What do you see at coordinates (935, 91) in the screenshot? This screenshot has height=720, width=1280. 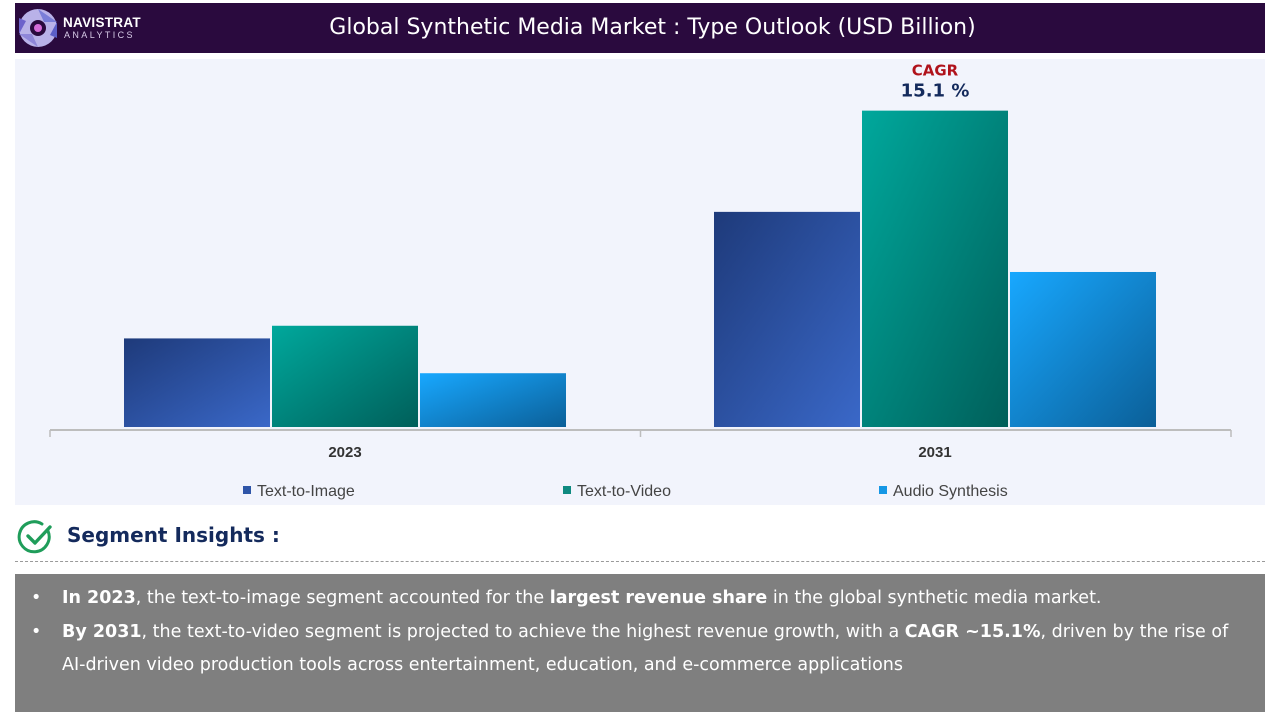 I see `cagr-value: 15.1 %` at bounding box center [935, 91].